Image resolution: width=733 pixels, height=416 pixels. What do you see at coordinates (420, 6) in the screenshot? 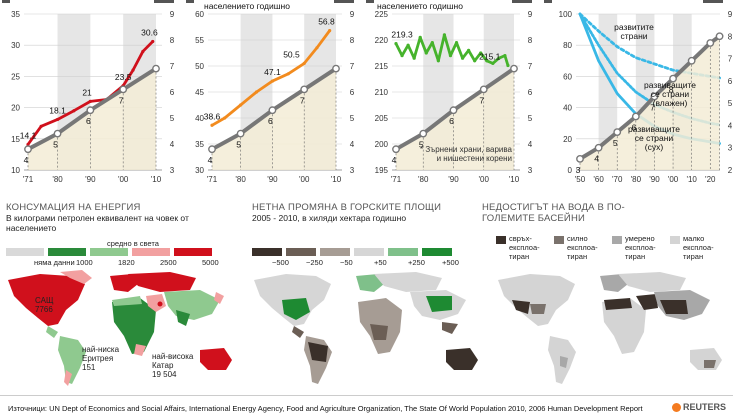
I see `header-note-green: населението годишно` at bounding box center [420, 6].